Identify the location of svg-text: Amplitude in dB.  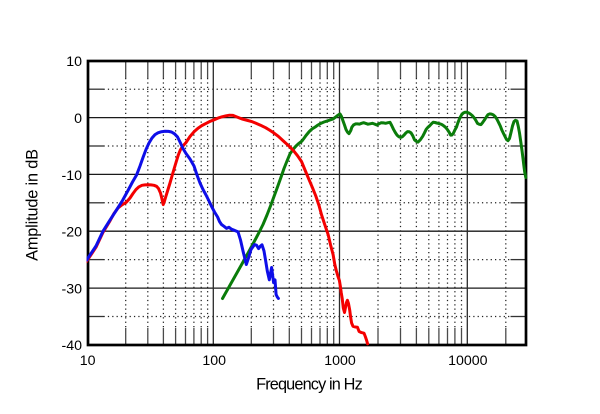
(32, 205).